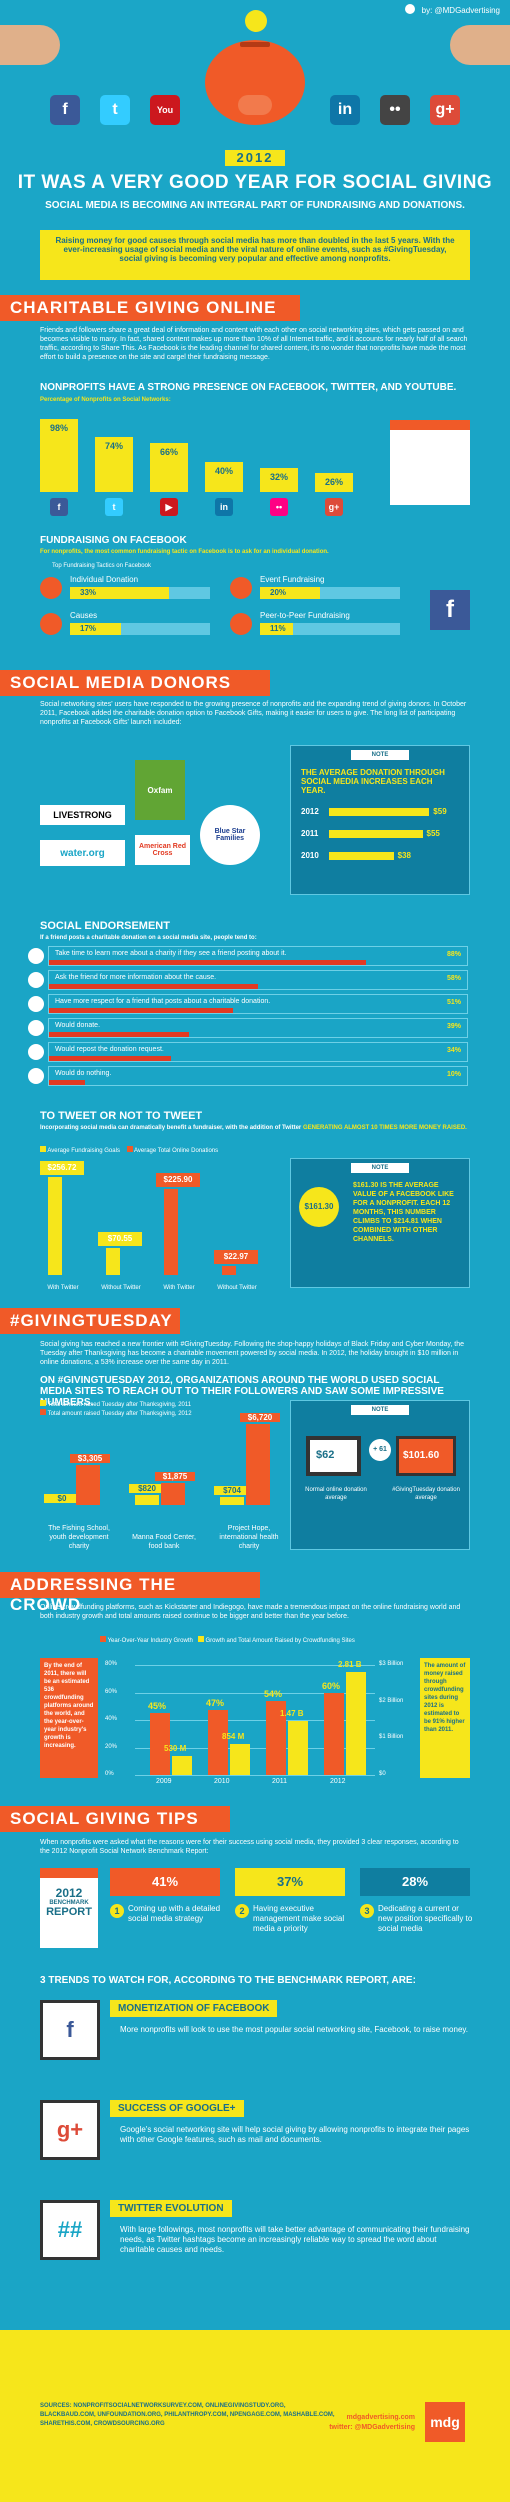 This screenshot has height=2502, width=510. Describe the element at coordinates (330, 629) in the screenshot. I see `tactic-bar-track` at that location.